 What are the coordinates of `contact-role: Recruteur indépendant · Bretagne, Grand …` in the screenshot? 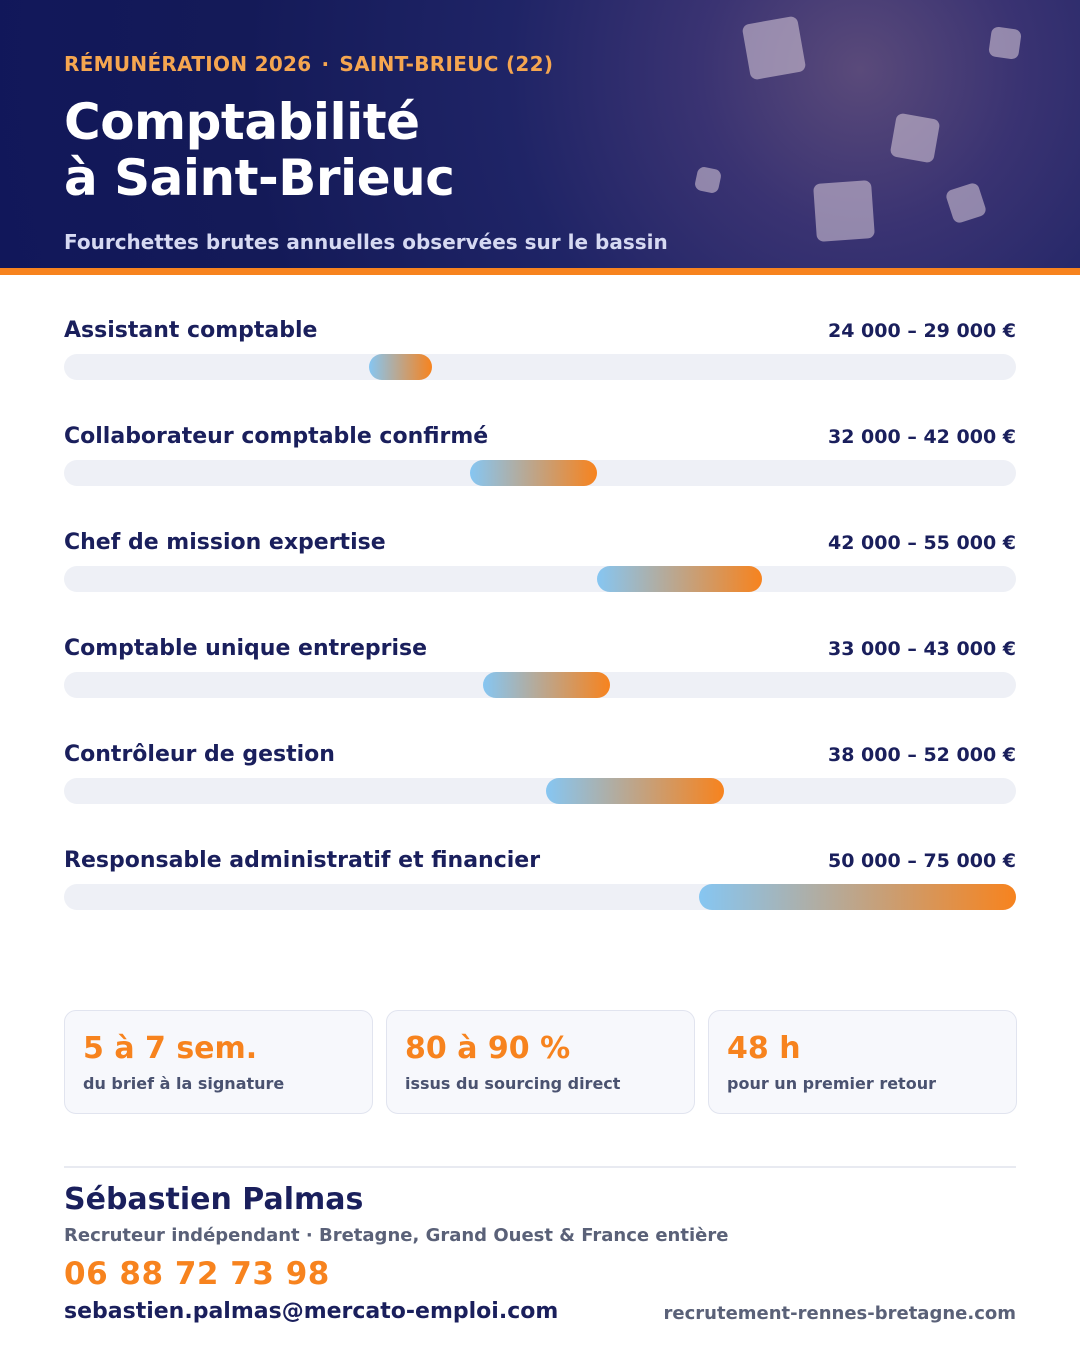 It's located at (396, 1235).